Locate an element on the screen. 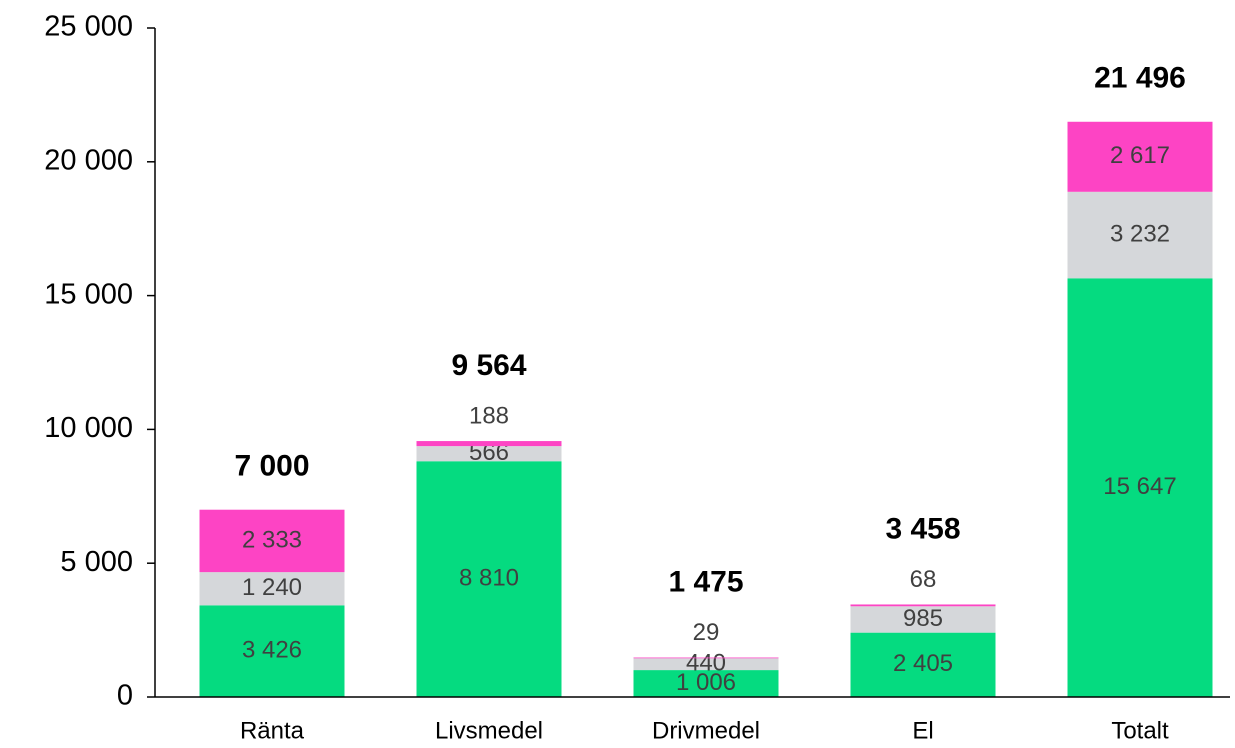 Image resolution: width=1235 pixels, height=748 pixels. total-label: 9 564 is located at coordinates (488, 365).